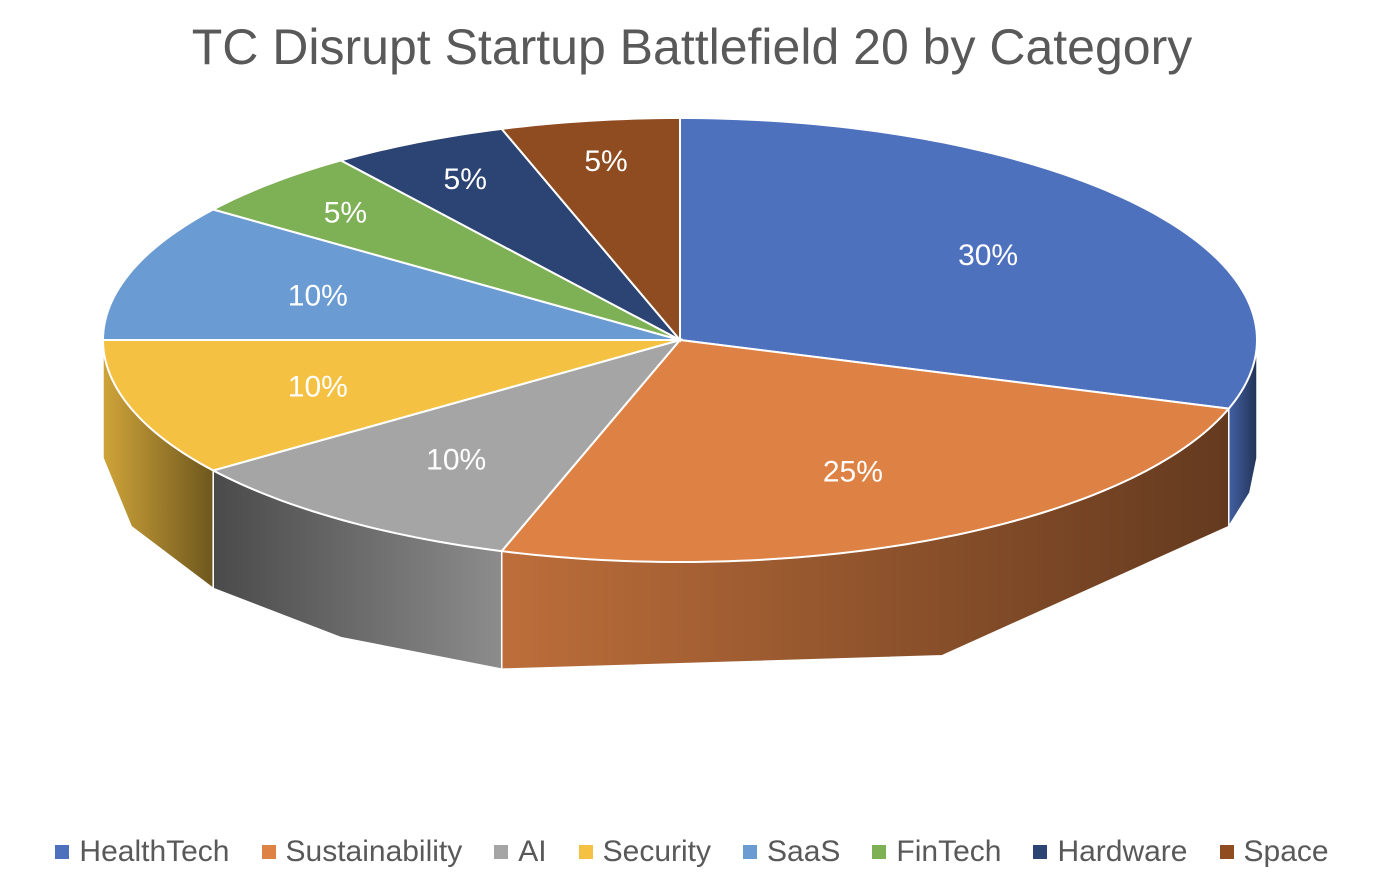  What do you see at coordinates (1226, 852) in the screenshot?
I see `legend-swatch-space` at bounding box center [1226, 852].